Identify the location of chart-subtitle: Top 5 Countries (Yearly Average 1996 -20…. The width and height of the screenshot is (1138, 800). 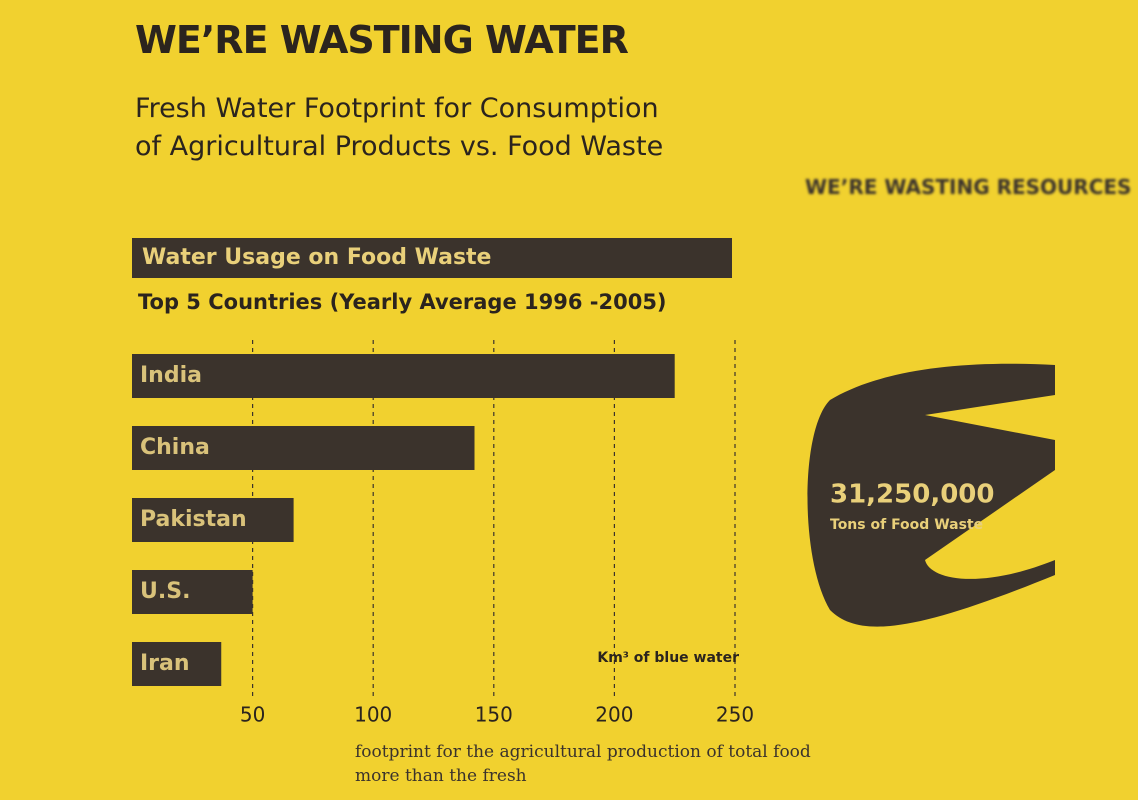
(402, 302).